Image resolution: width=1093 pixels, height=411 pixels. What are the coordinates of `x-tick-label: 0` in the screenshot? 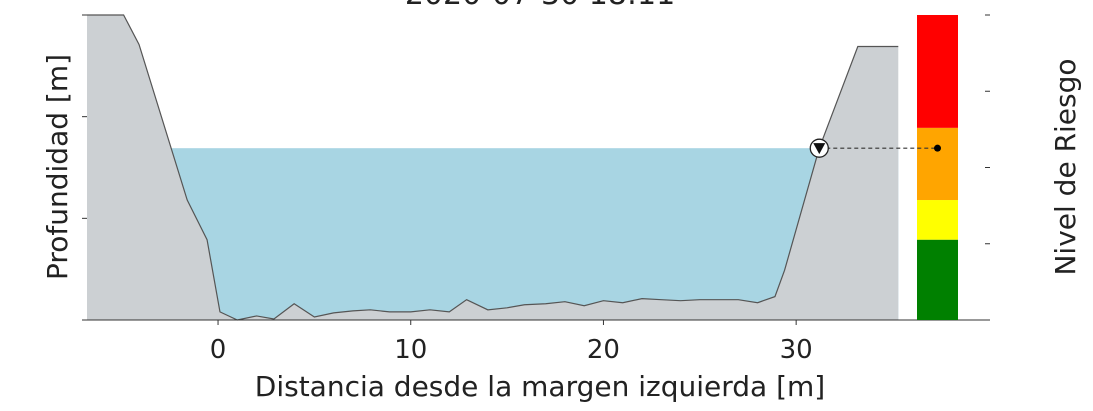 It's located at (218, 350).